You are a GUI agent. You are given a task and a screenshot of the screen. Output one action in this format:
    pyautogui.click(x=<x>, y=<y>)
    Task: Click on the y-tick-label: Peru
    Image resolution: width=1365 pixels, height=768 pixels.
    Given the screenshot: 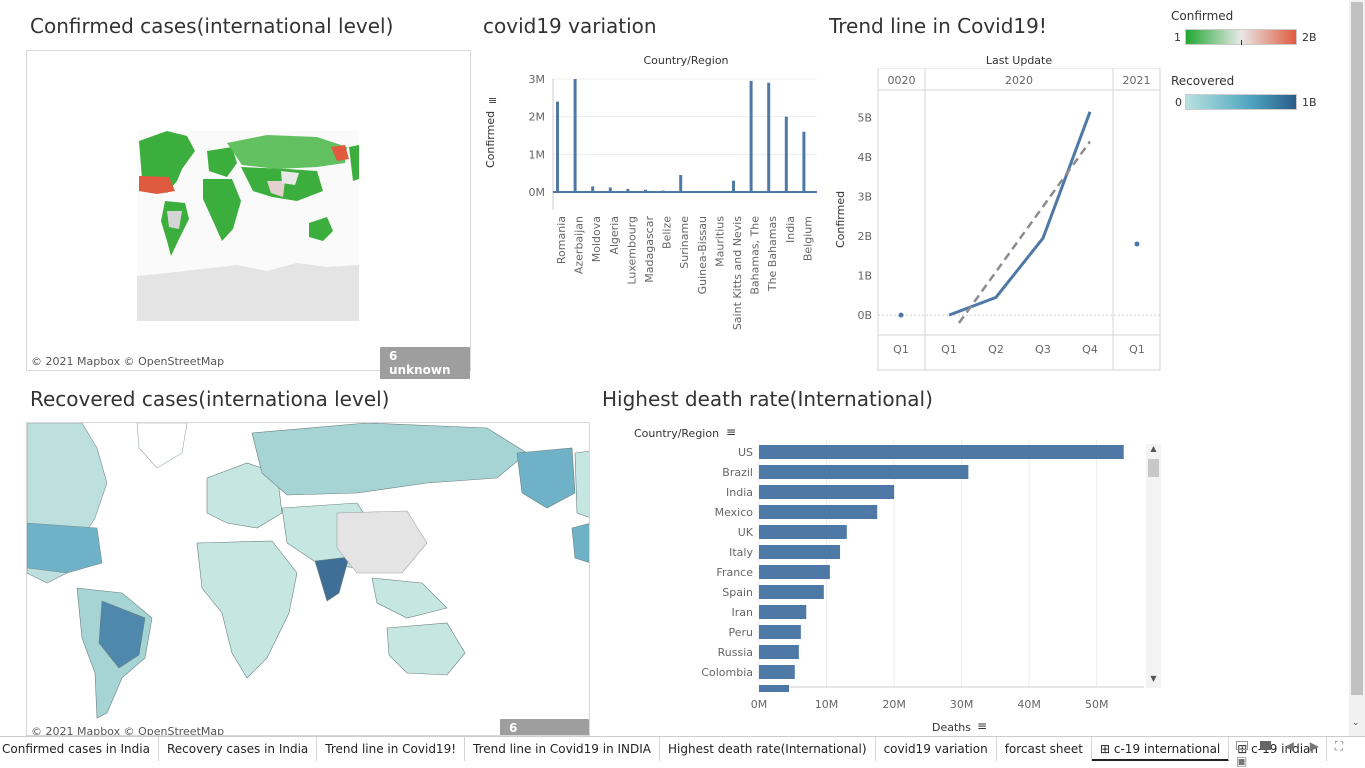 What is the action you would take?
    pyautogui.click(x=740, y=632)
    